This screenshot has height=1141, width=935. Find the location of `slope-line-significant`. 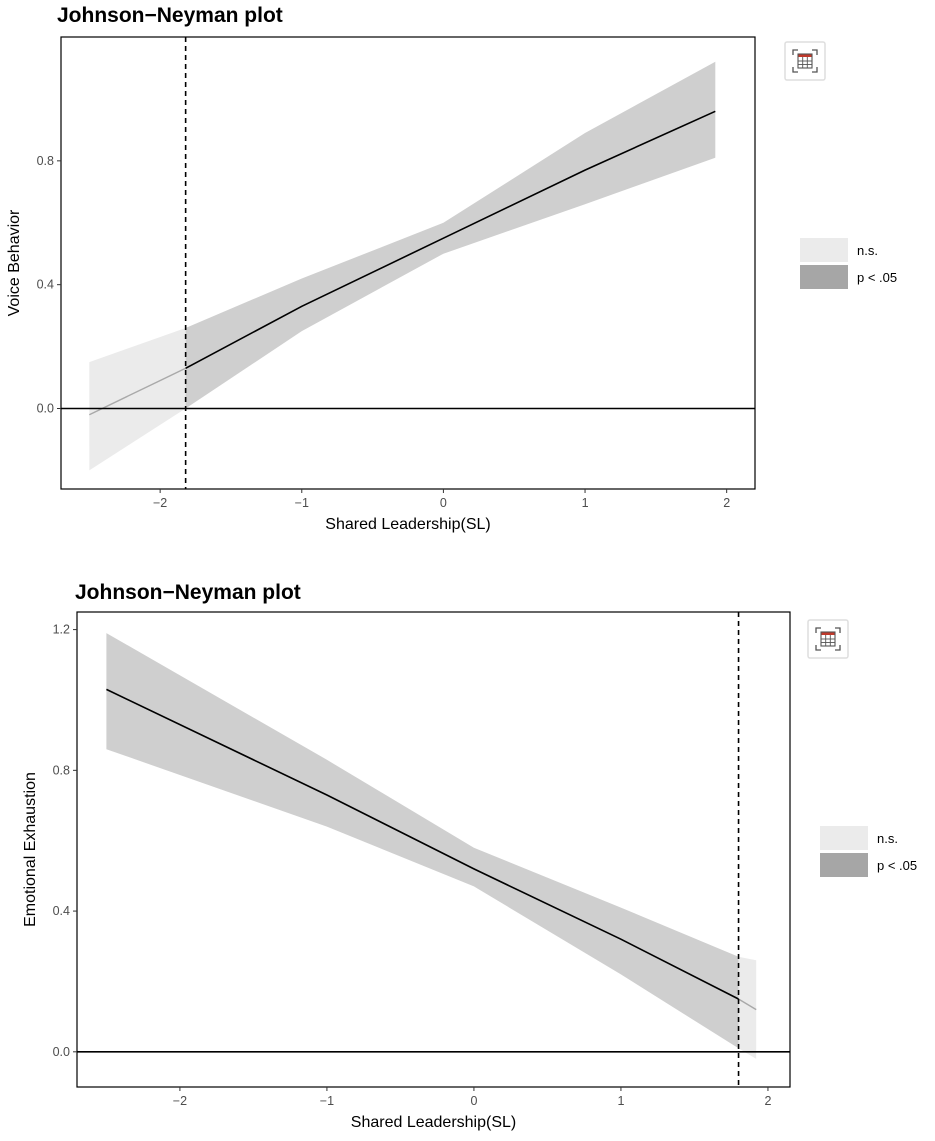

slope-line-significant is located at coordinates (450, 240).